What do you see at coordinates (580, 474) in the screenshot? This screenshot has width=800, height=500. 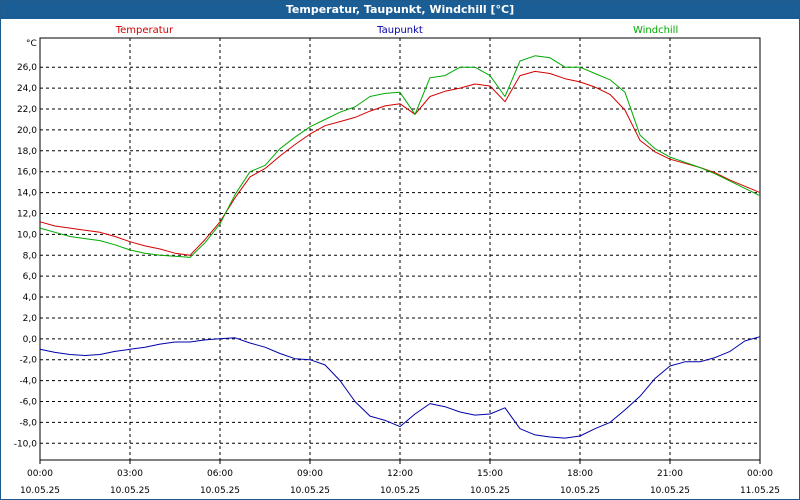 I see `x-tick-time: 18:00` at bounding box center [580, 474].